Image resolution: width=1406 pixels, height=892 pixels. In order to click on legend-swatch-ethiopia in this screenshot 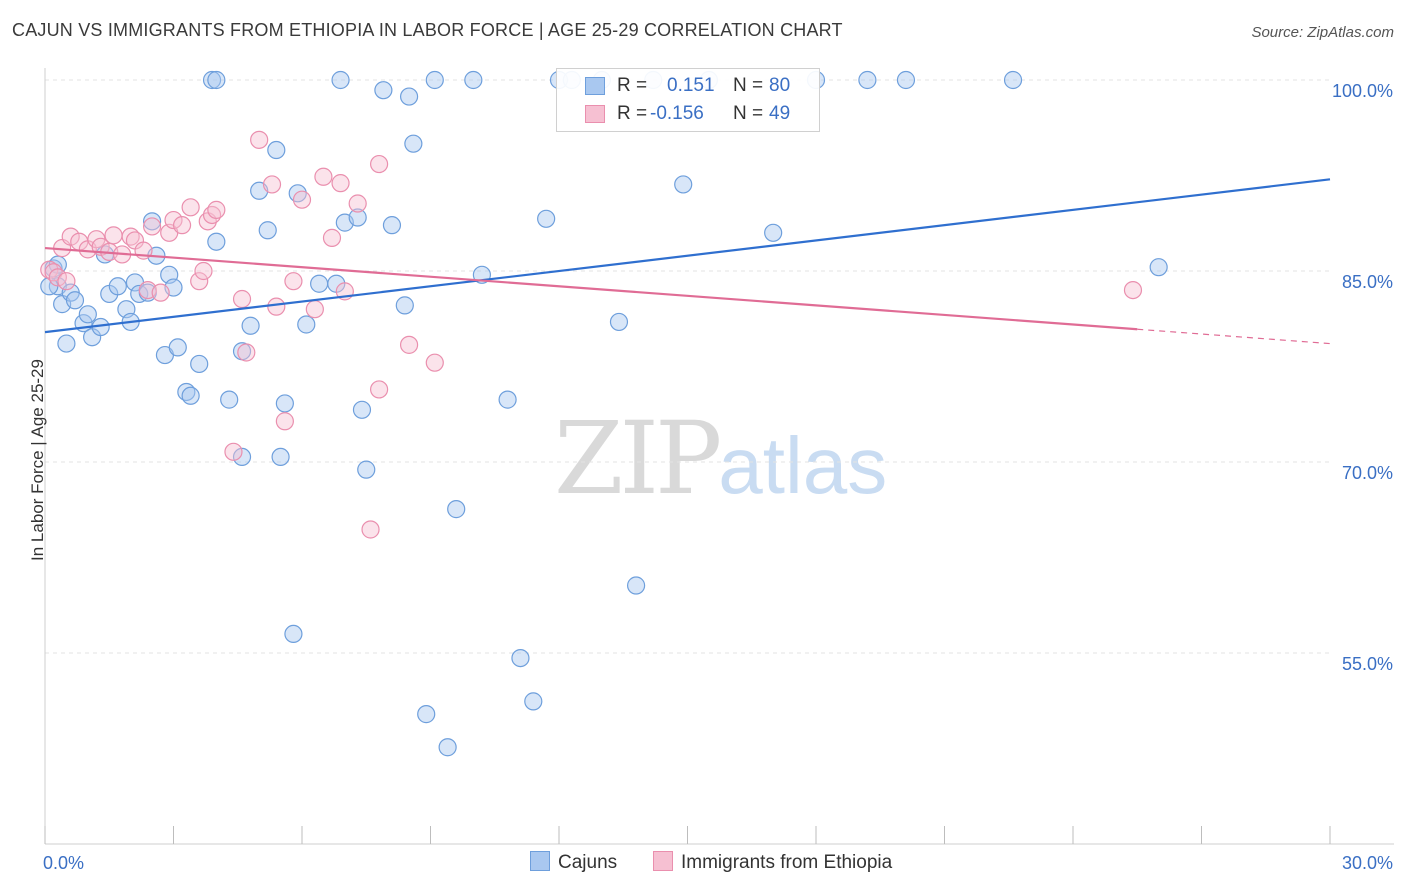, I will do `click(663, 861)`.